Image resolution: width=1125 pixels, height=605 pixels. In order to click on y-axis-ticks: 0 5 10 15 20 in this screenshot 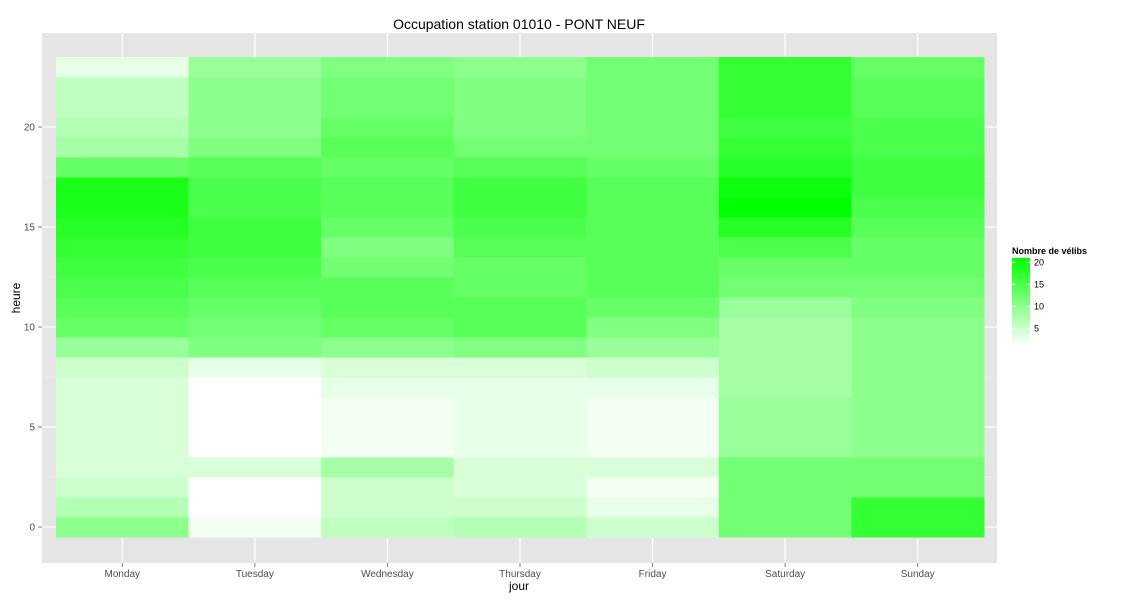, I will do `click(33, 328)`.